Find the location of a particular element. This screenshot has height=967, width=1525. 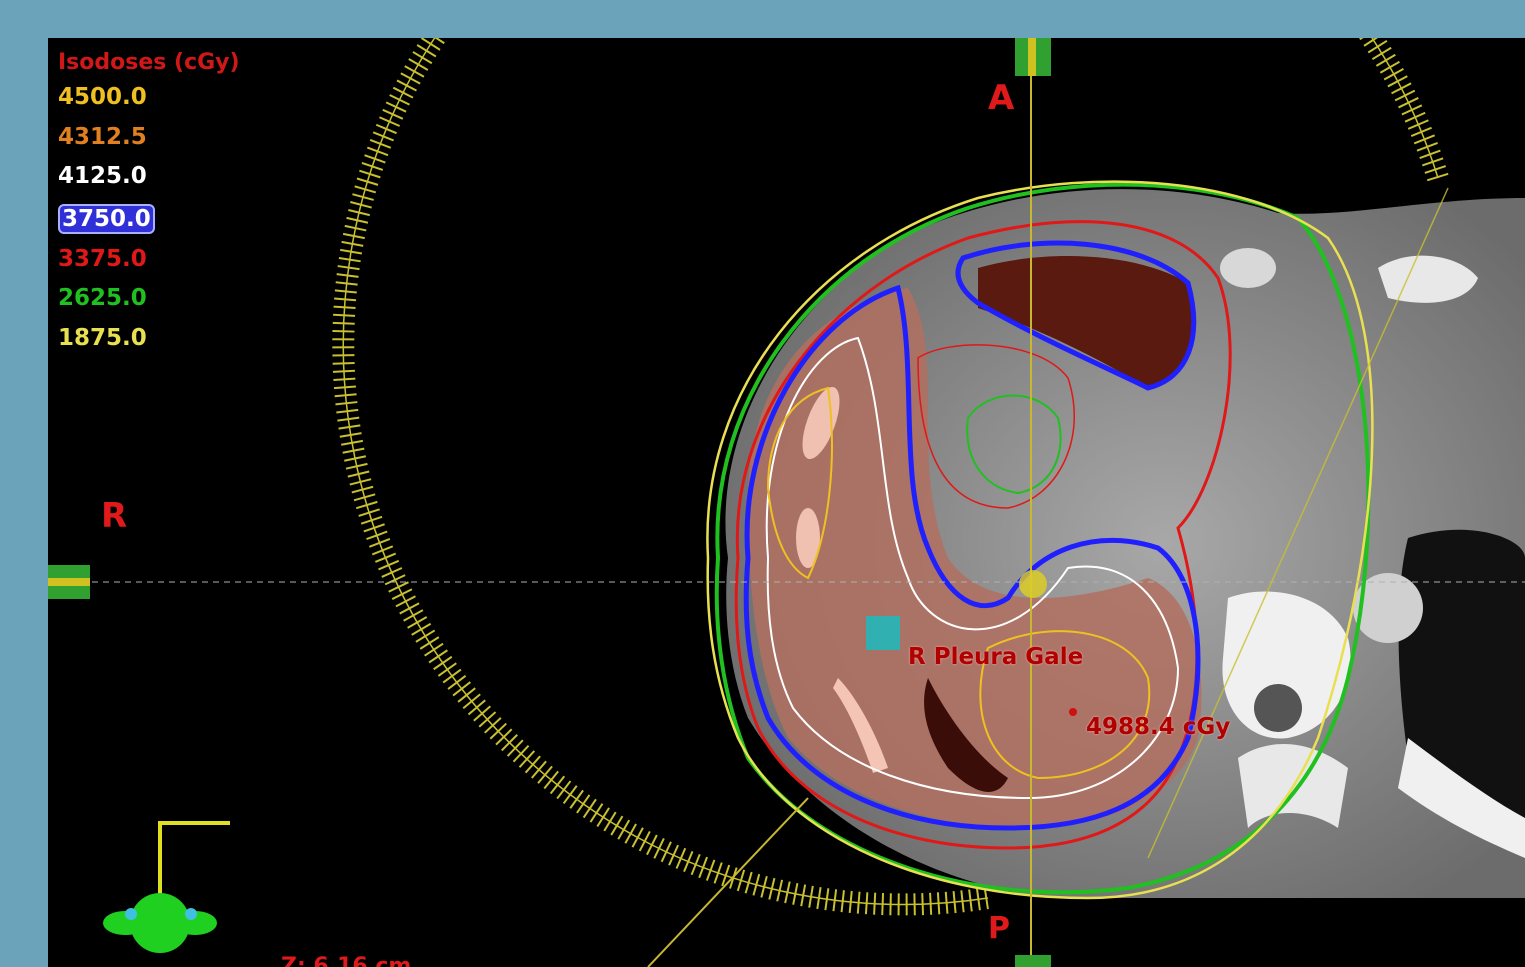

anterior-label: A is located at coordinates (1001, 98).